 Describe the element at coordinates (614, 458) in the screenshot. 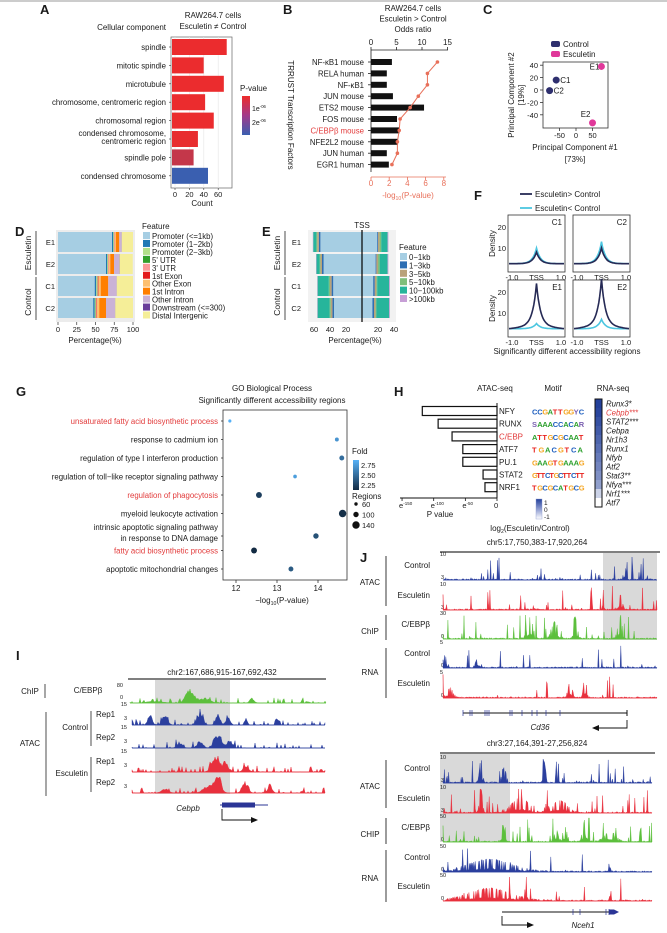

I see `gene-label: Nfyb` at that location.